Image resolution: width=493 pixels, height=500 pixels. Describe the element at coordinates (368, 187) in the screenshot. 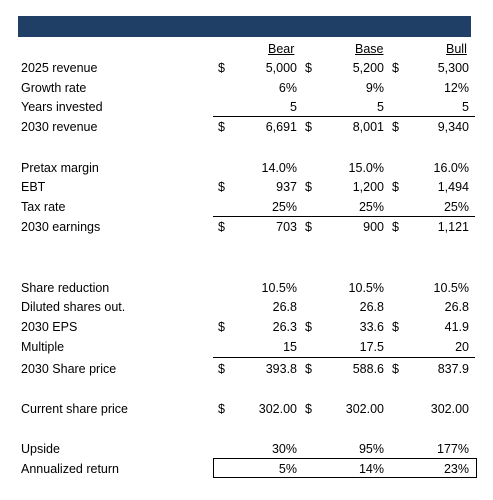

I see `base-value: 1,200` at that location.